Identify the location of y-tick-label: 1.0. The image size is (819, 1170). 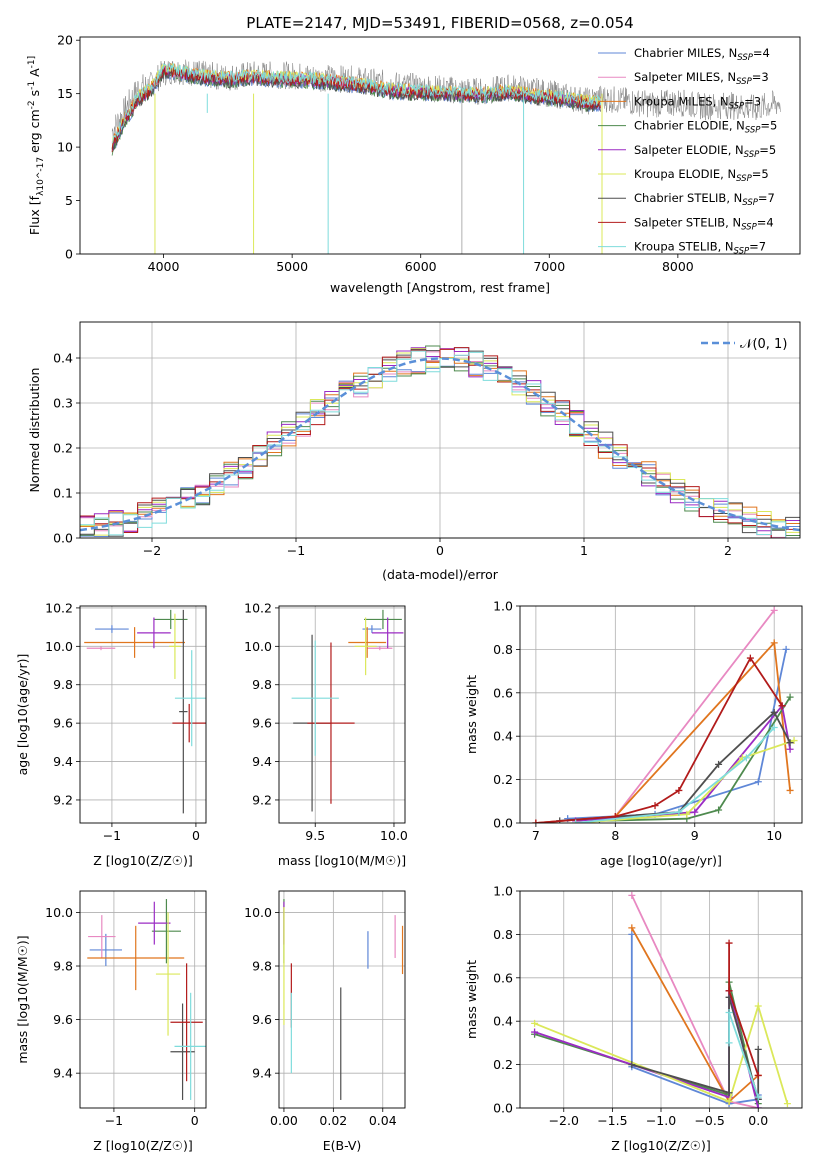
(503, 891).